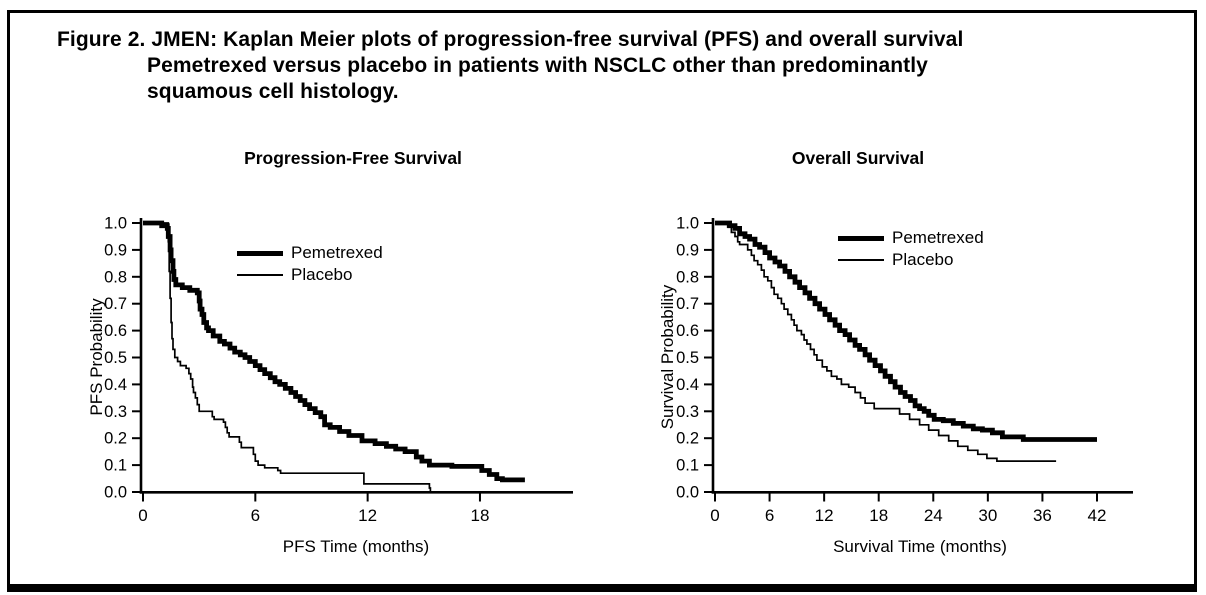 The width and height of the screenshot is (1206, 595). I want to click on pfs-legend-label-pemetrexed: Pemetrexed, so click(337, 252).